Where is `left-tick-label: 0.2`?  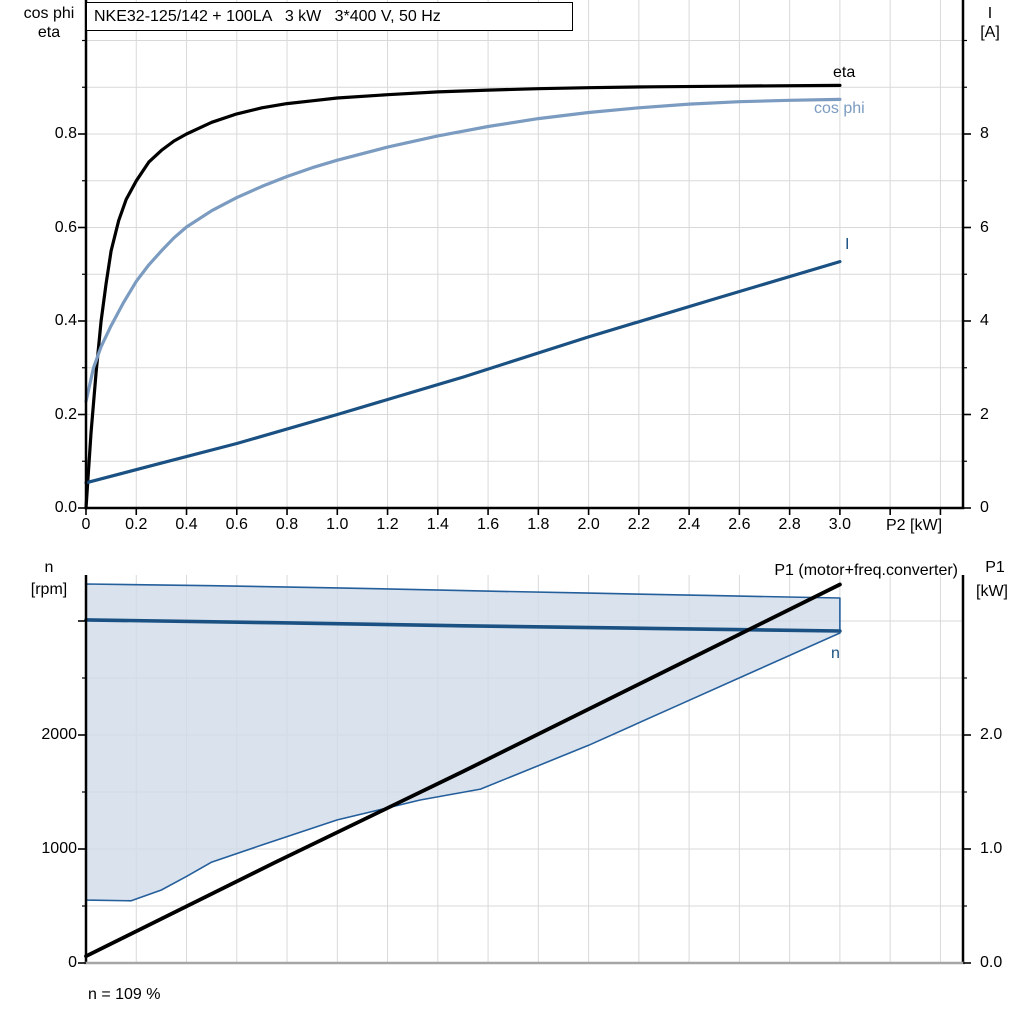
left-tick-label: 0.2 is located at coordinates (65, 414).